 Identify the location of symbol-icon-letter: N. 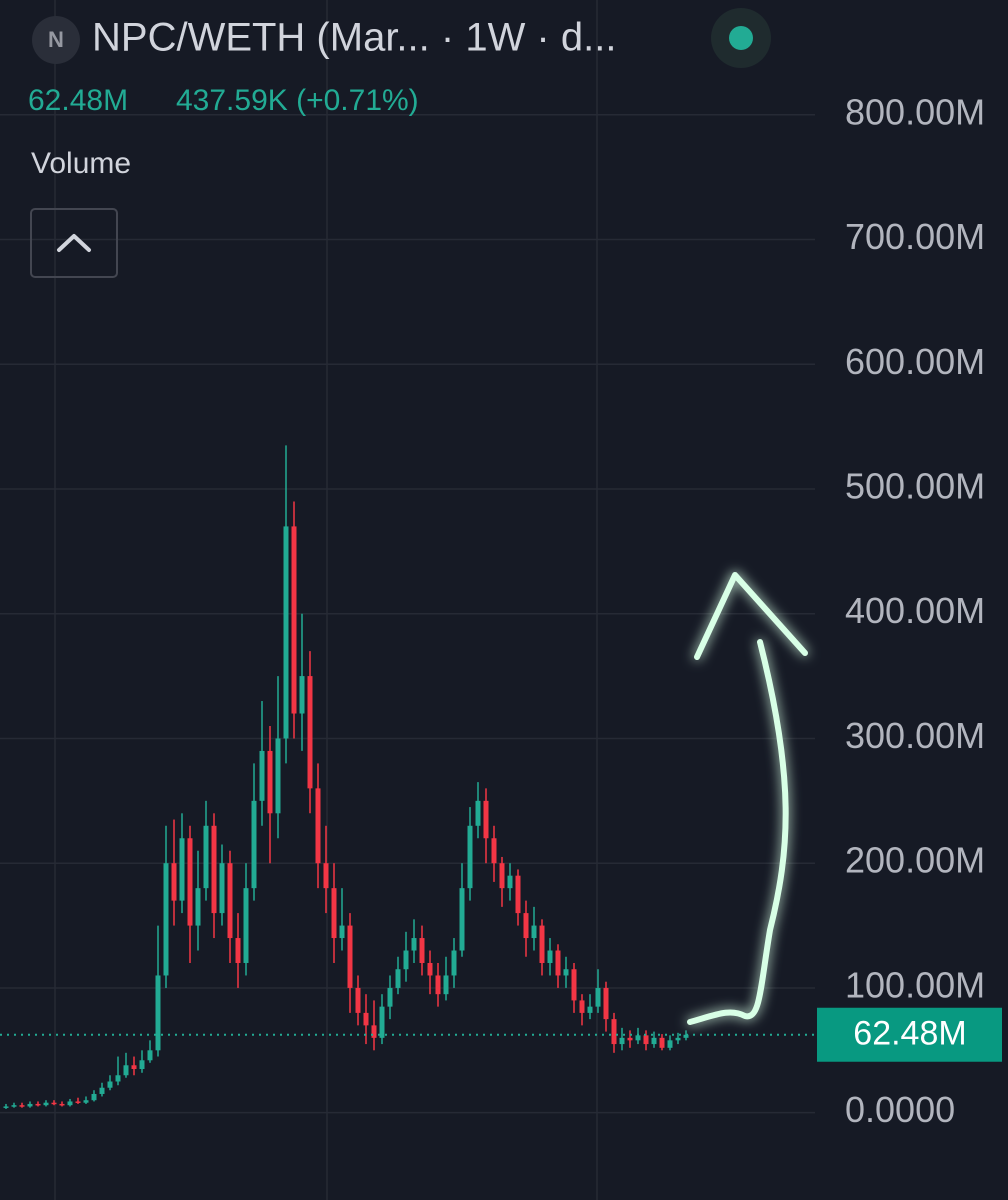
(56, 39).